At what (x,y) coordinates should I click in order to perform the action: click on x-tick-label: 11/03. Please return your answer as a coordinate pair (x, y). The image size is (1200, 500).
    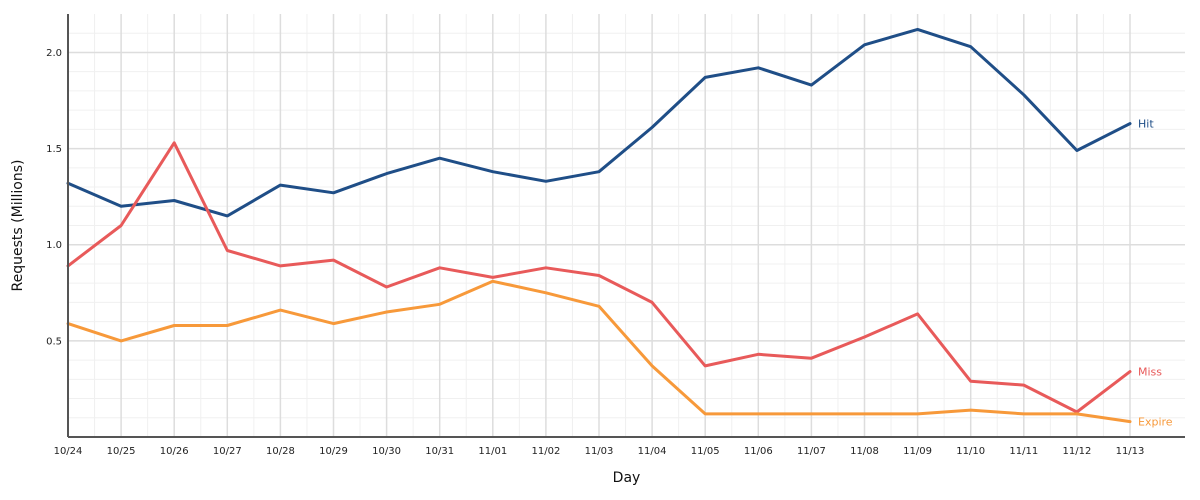
    Looking at the image, I should click on (599, 451).